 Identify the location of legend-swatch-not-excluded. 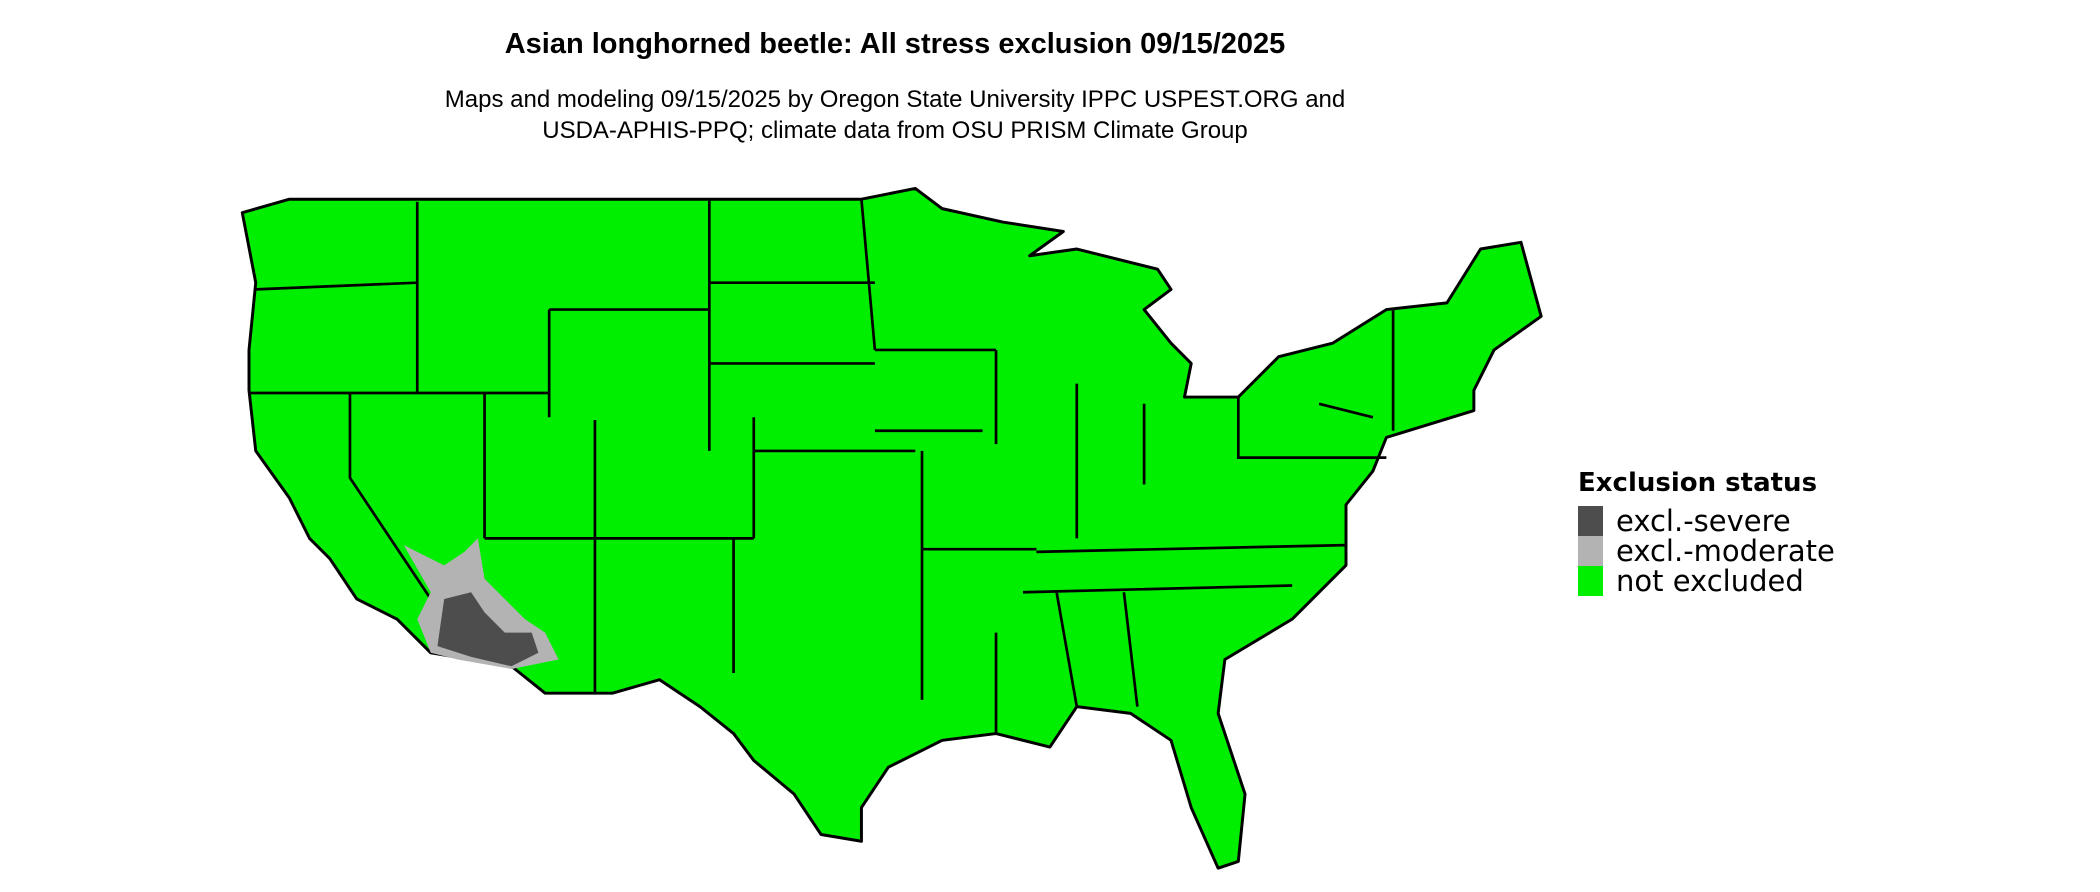
(1590, 581).